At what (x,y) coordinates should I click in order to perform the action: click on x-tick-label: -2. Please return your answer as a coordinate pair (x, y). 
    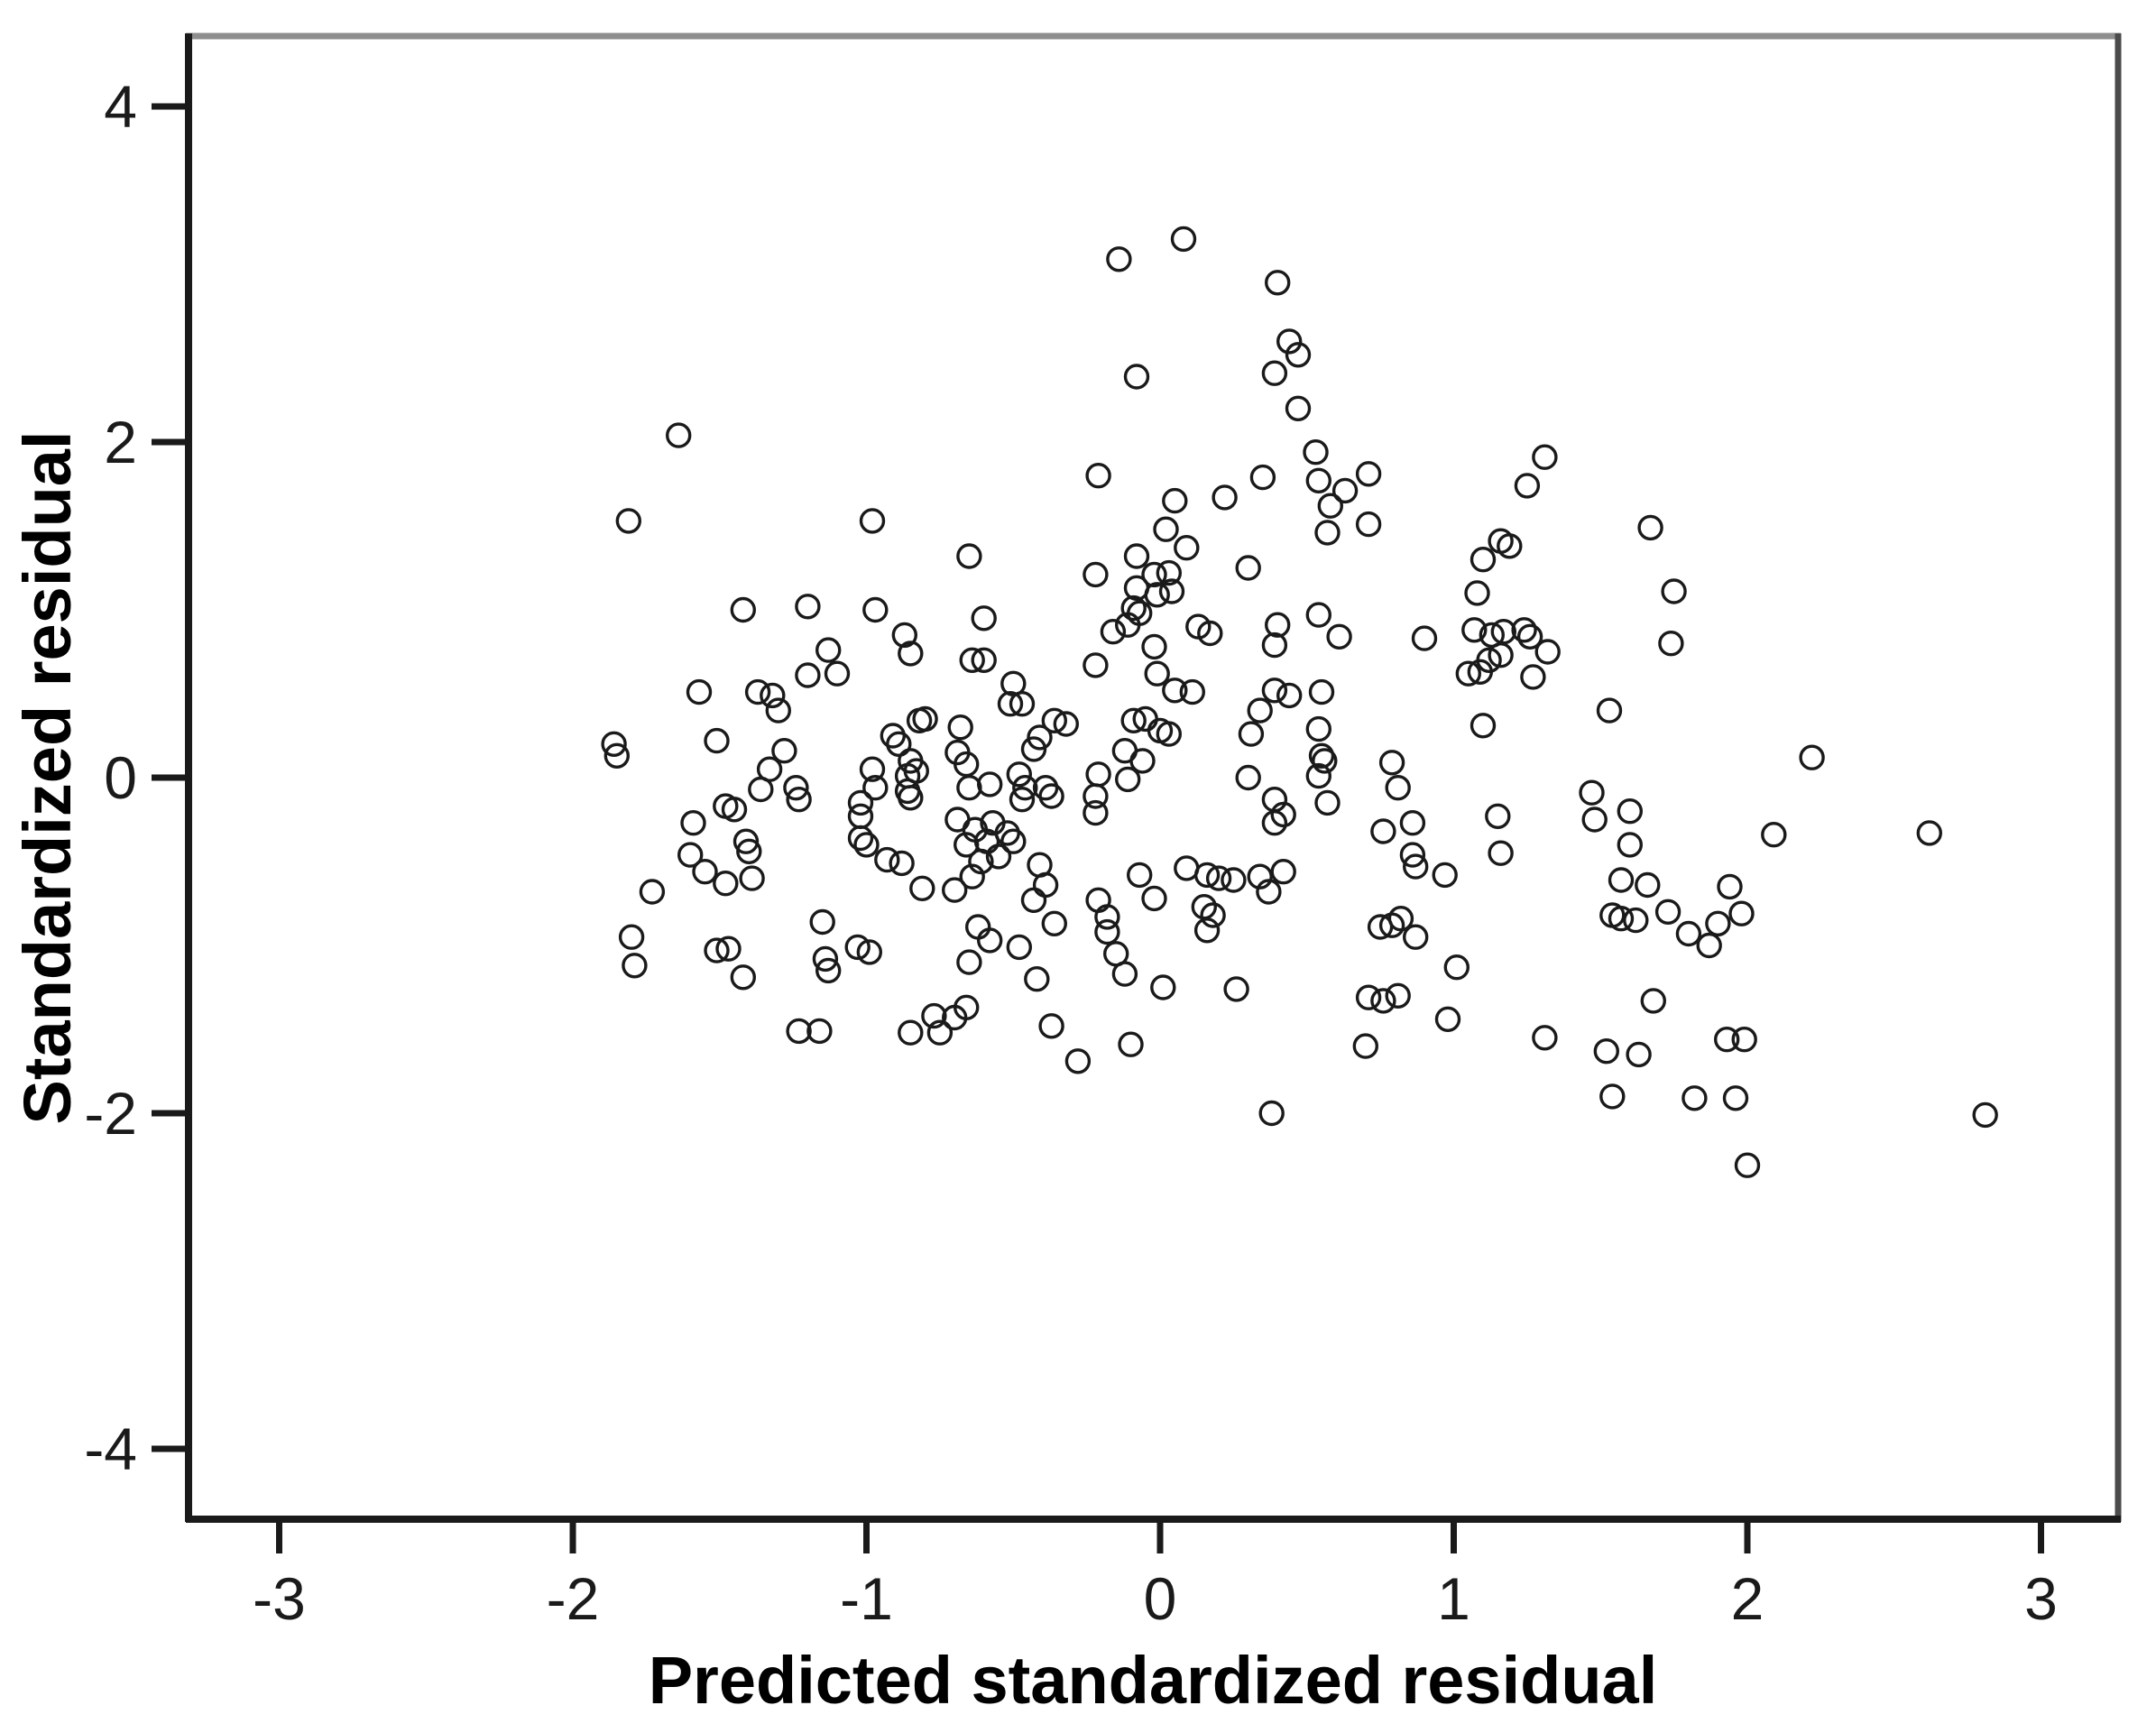
    Looking at the image, I should click on (573, 1598).